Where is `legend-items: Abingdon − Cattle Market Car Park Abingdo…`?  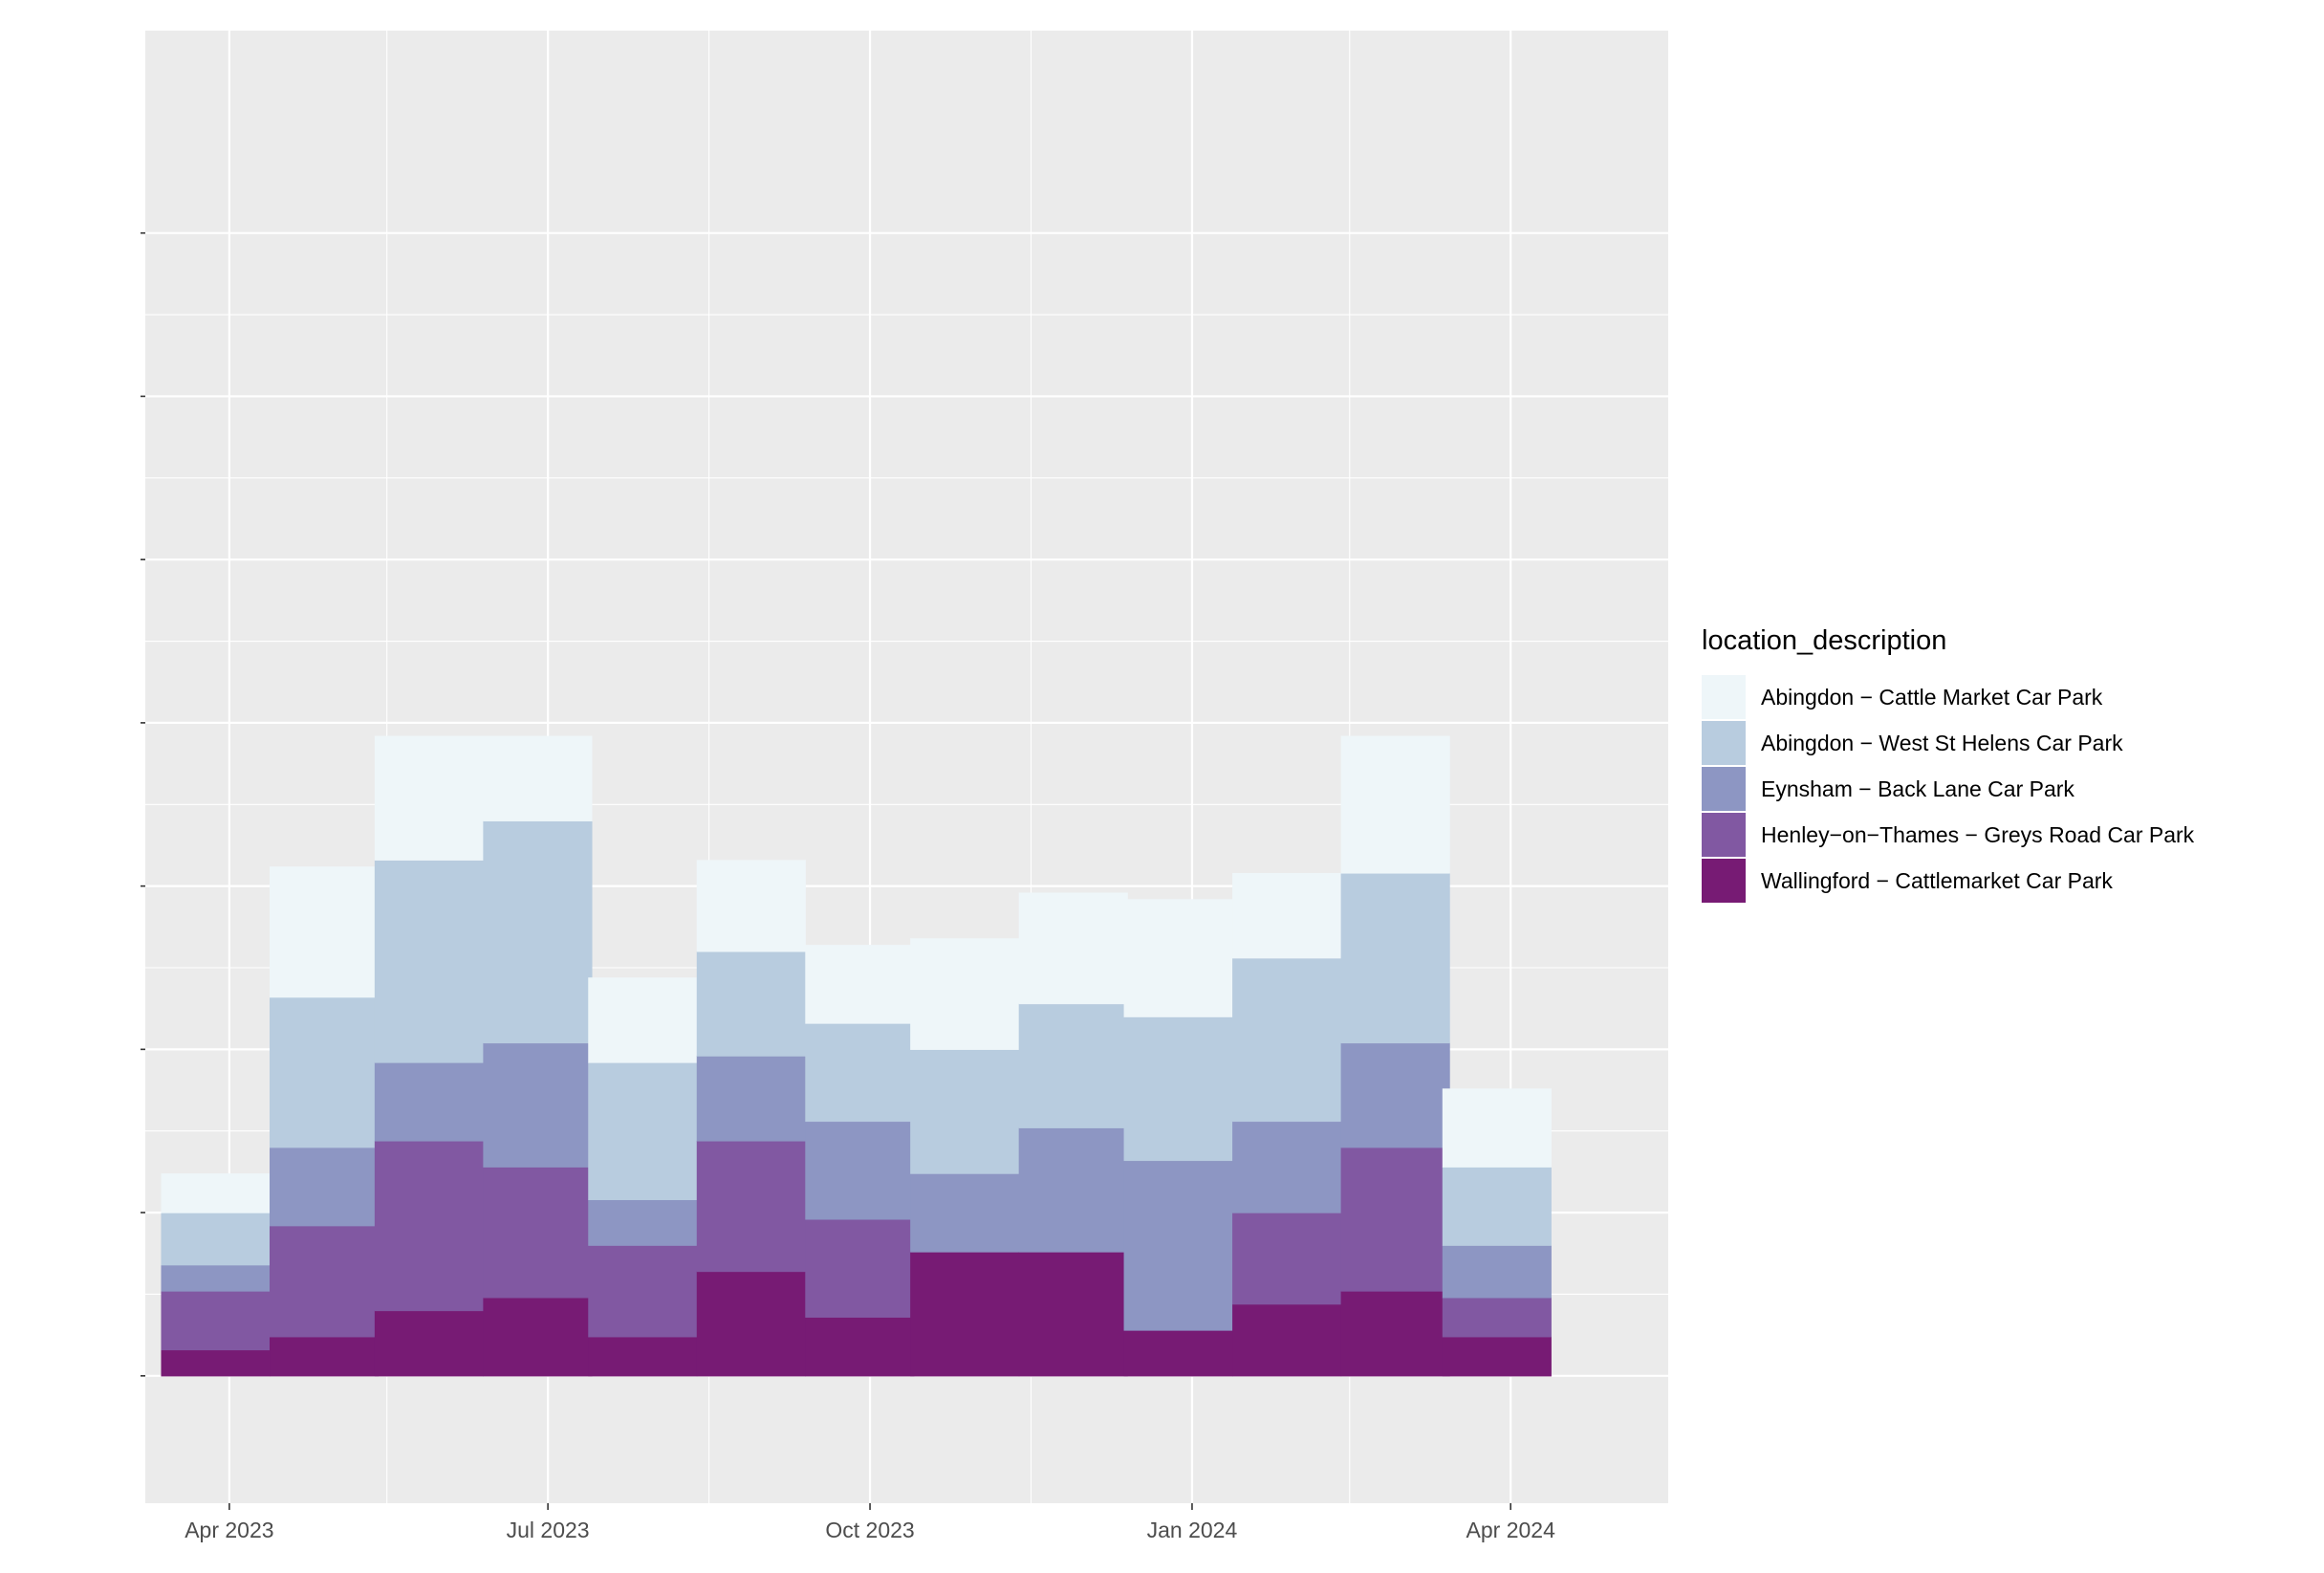 legend-items: Abingdon − Cattle Market Car Park Abingdo… is located at coordinates (1948, 789).